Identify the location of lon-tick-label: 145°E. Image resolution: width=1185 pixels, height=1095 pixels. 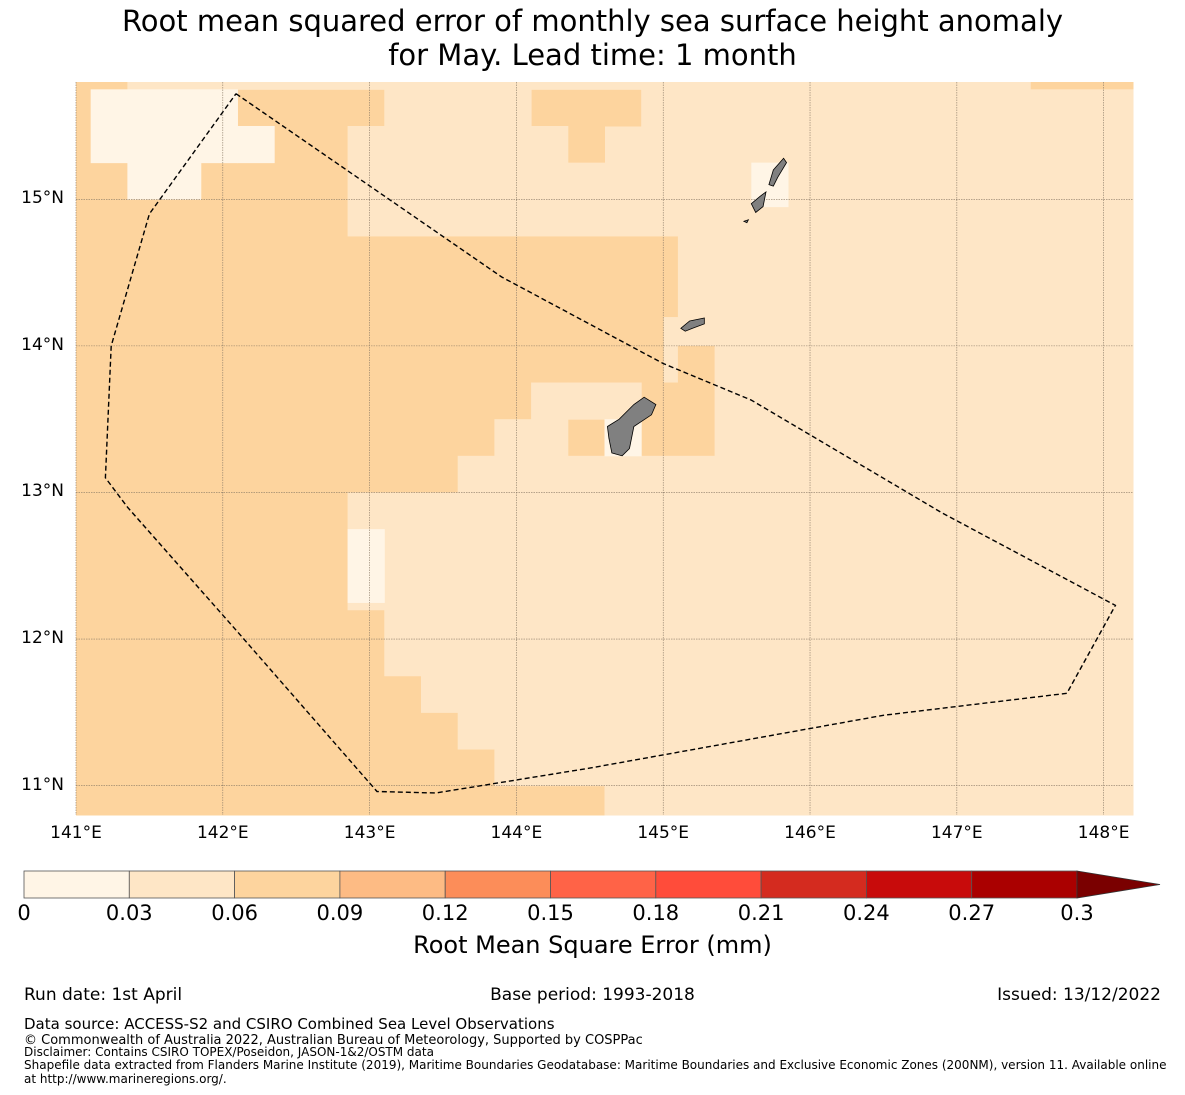
(663, 833).